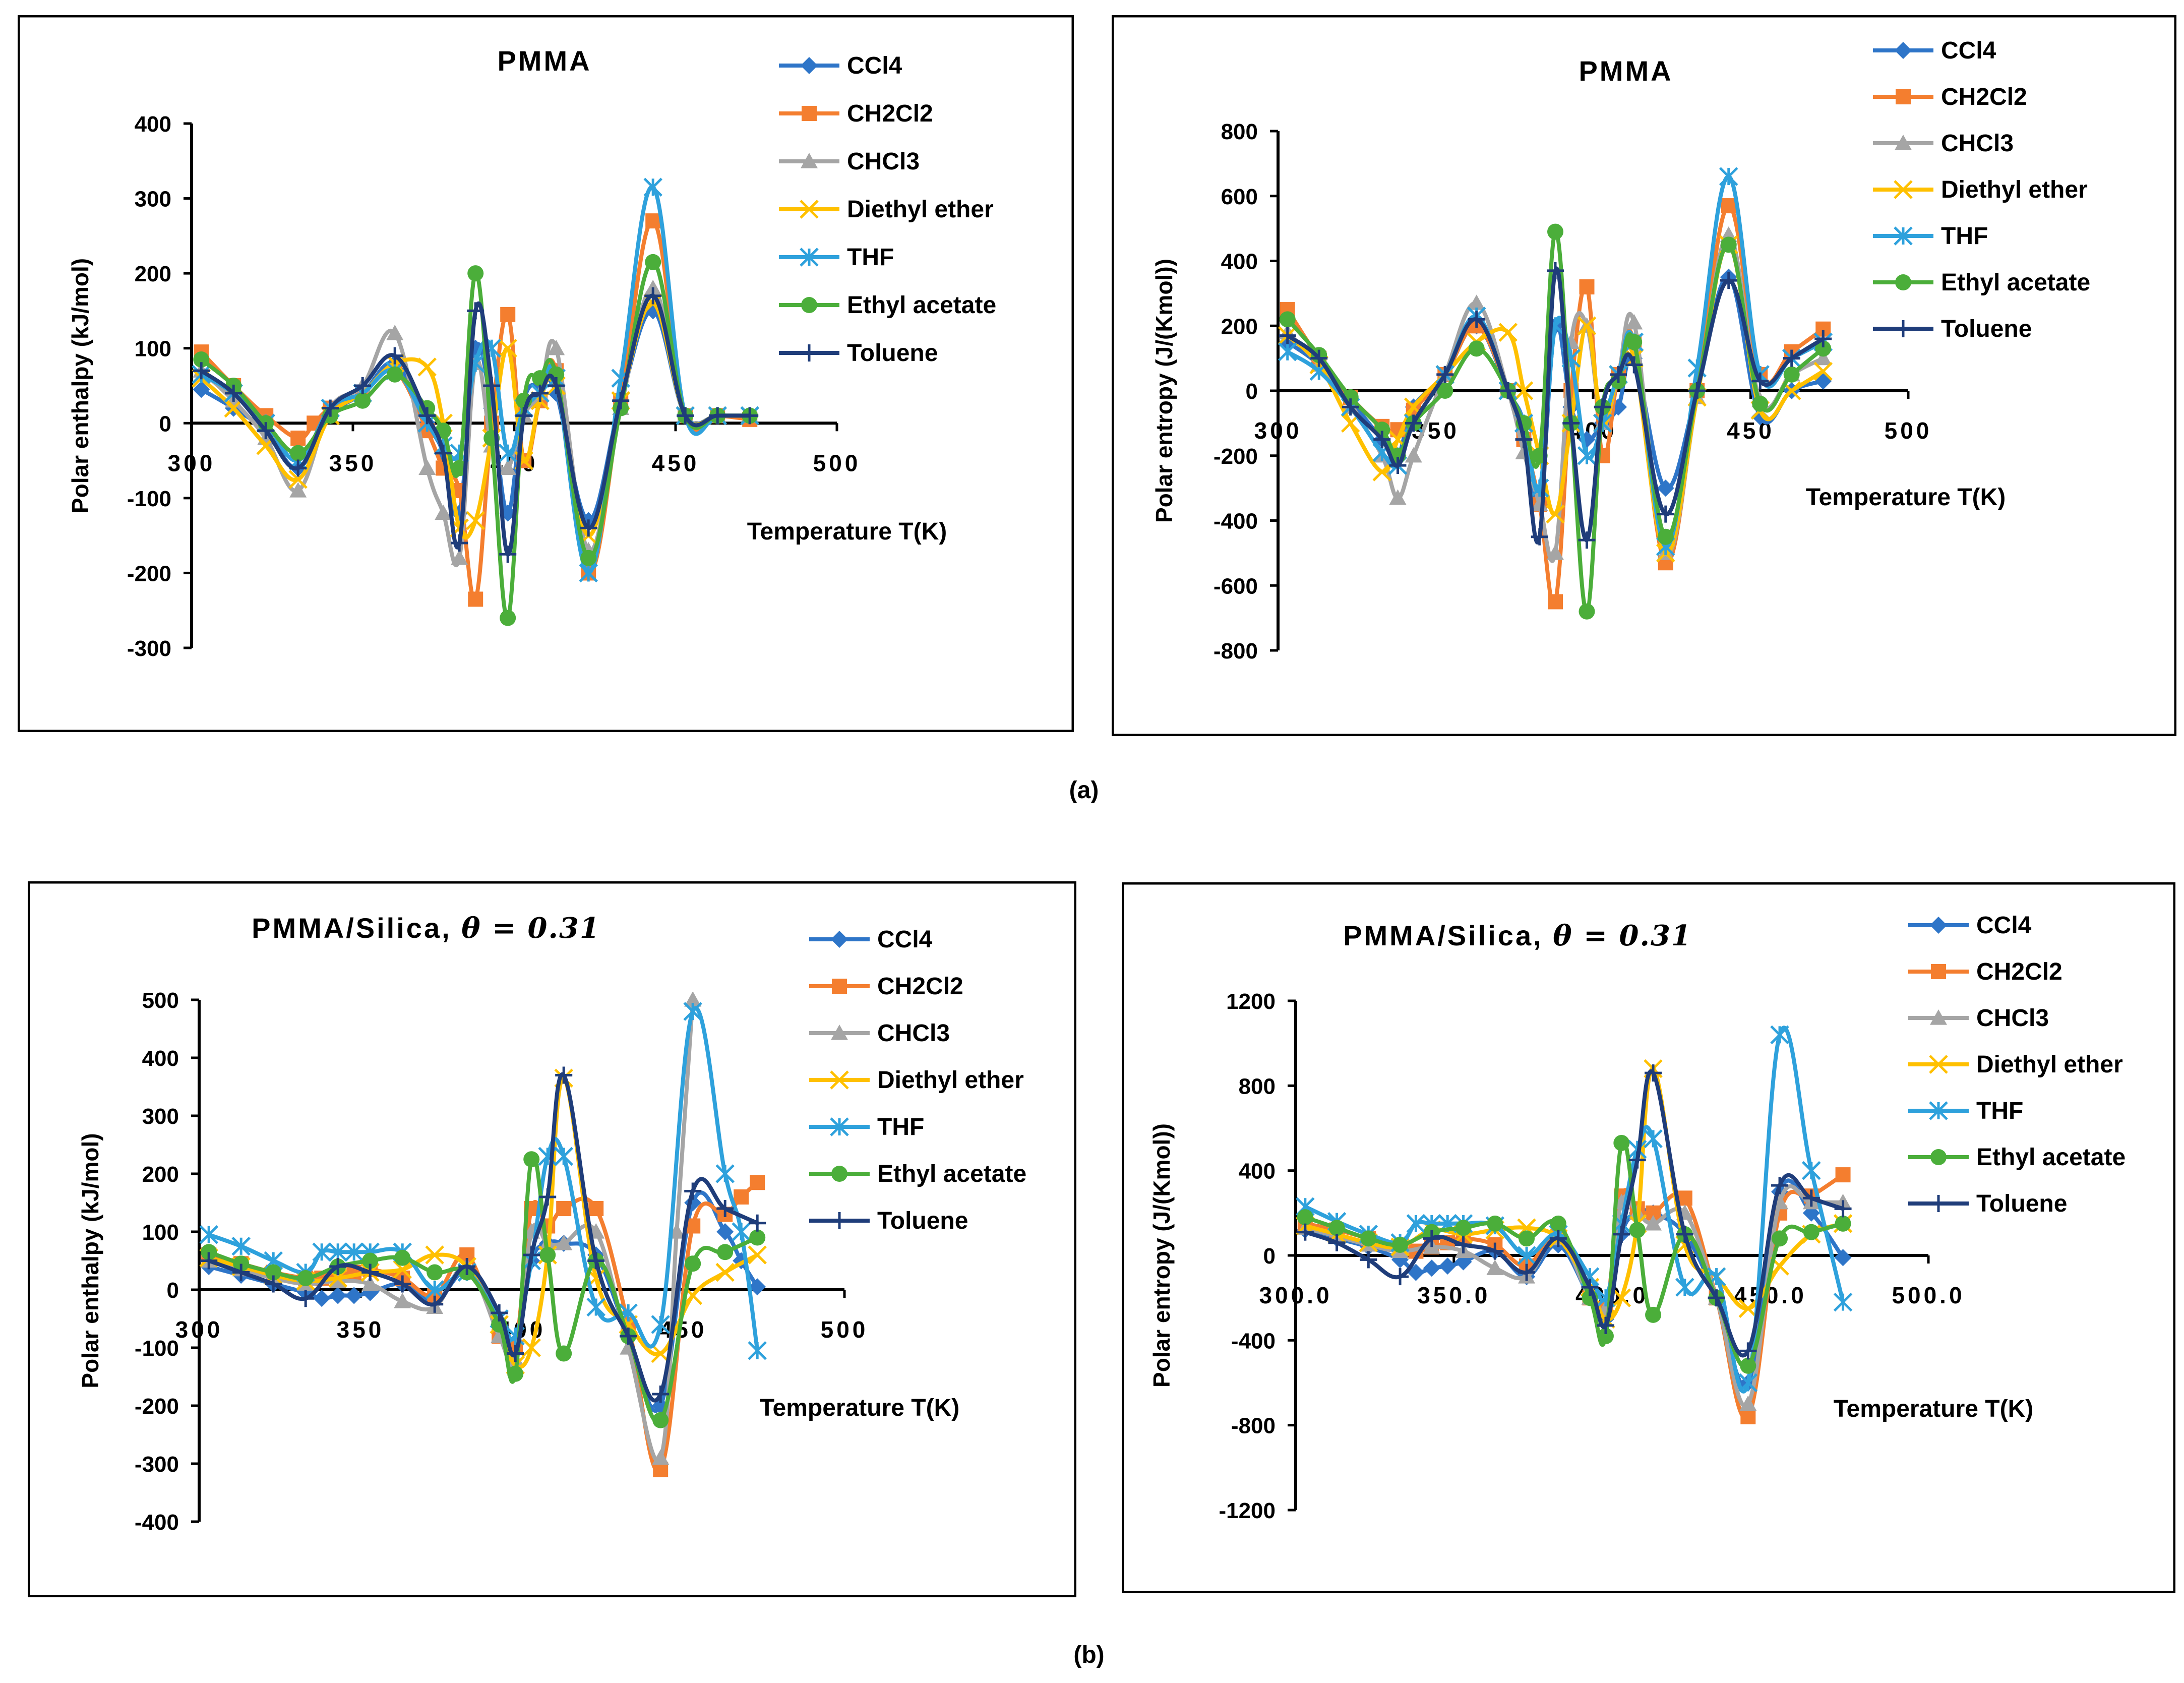 This screenshot has width=2184, height=1683. I want to click on x-tick-label: 500.0, so click(1928, 1295).